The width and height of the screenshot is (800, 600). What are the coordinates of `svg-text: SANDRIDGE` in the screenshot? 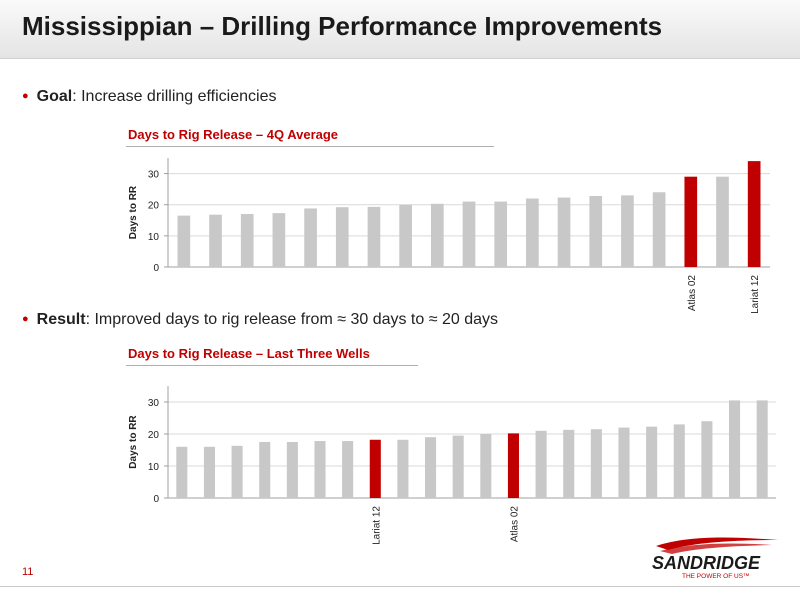 It's located at (706, 563).